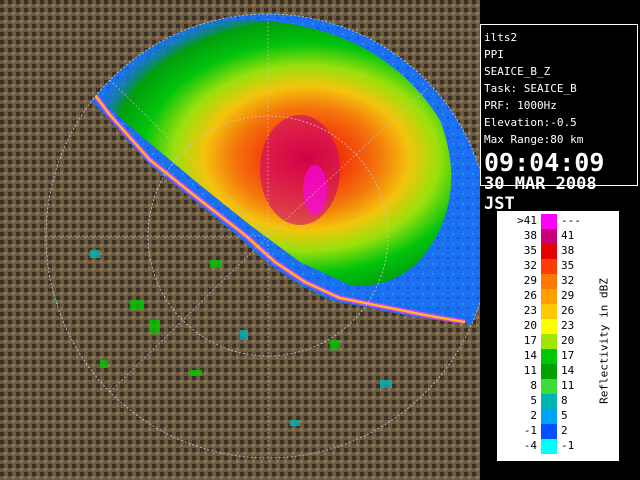 The height and width of the screenshot is (480, 640). Describe the element at coordinates (530, 340) in the screenshot. I see `legend-low-value: 17` at that location.